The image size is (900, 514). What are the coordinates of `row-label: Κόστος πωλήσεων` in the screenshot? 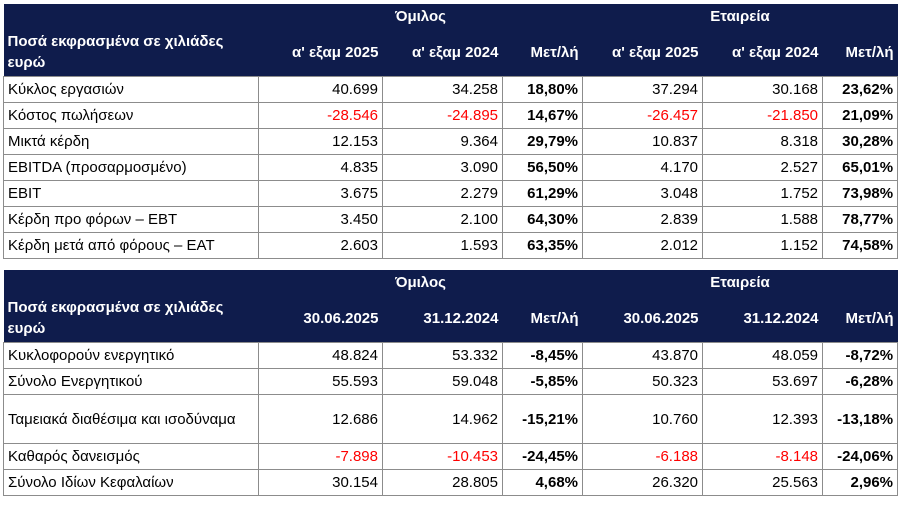 It's located at (131, 115).